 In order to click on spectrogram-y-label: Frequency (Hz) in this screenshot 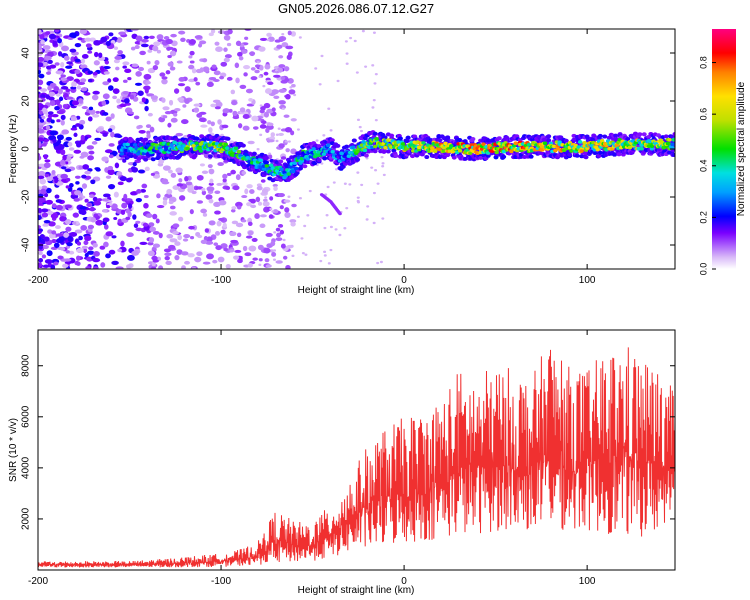, I will do `click(13, 149)`.